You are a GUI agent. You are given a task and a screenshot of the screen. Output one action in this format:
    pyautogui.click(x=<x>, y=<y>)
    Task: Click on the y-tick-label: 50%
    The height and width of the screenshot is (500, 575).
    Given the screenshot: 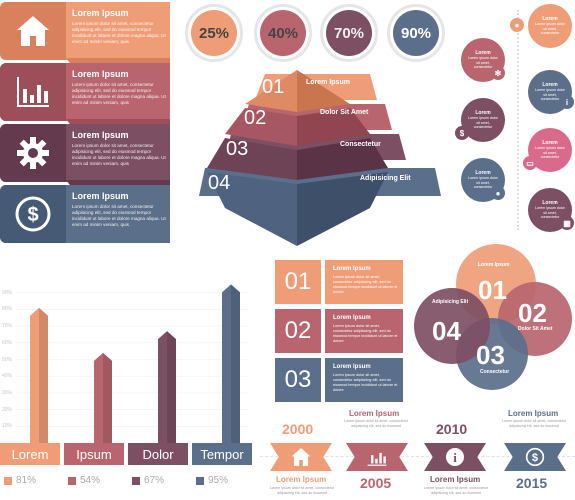 What is the action you would take?
    pyautogui.click(x=7, y=359)
    